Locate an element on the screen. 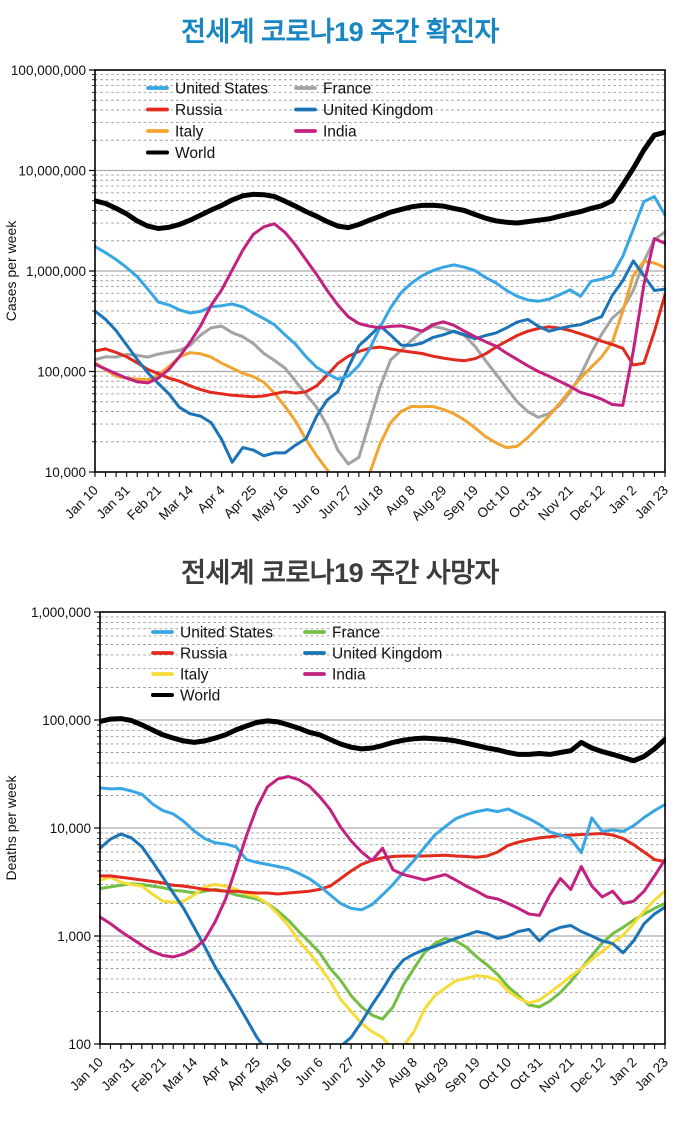 The image size is (680, 1127). x-tick-label: Aug 29 is located at coordinates (429, 503).